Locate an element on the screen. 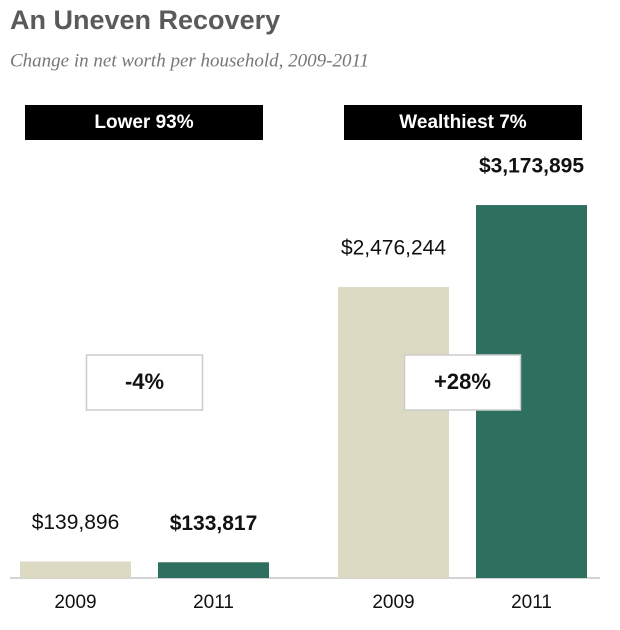 Image resolution: width=620 pixels, height=630 pixels. value-label: $139,896 is located at coordinates (76, 522).